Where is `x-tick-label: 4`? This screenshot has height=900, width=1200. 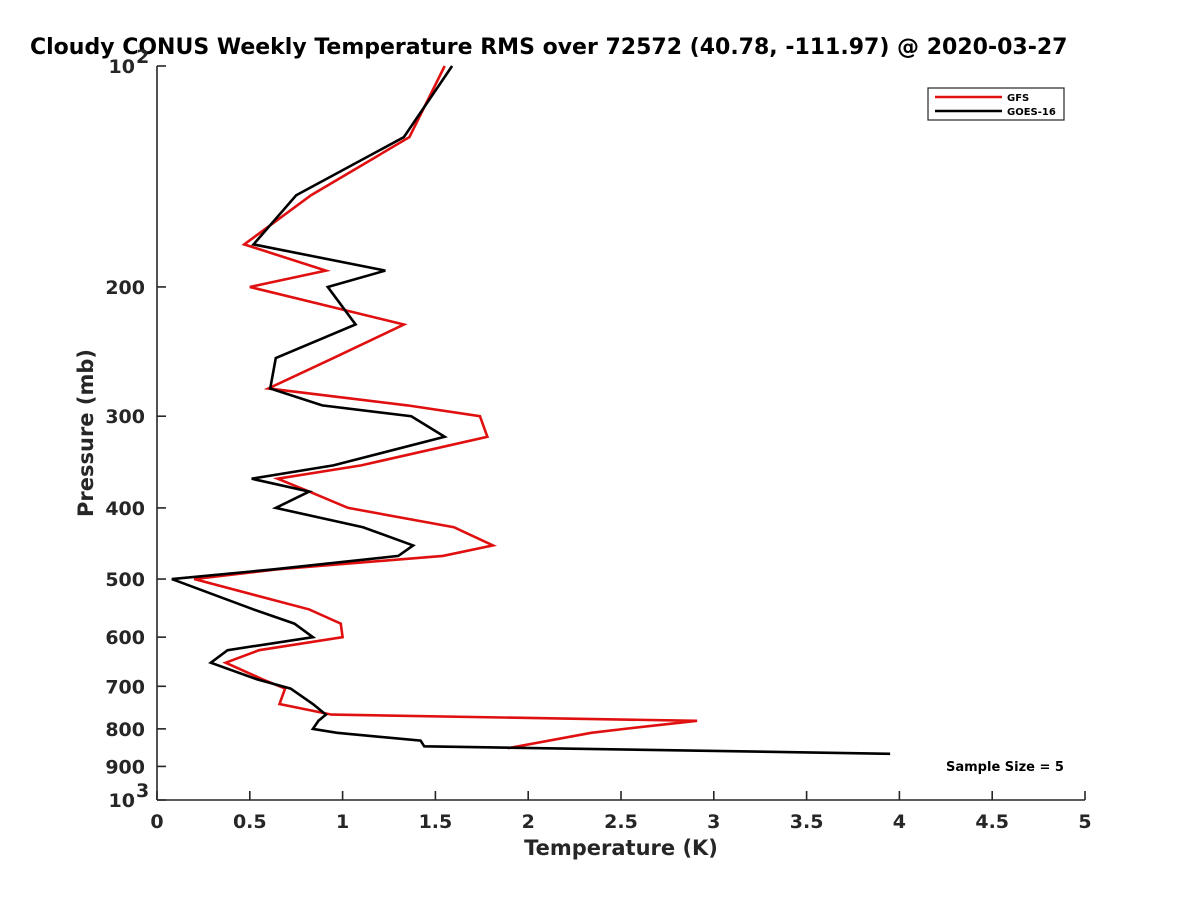 x-tick-label: 4 is located at coordinates (899, 822).